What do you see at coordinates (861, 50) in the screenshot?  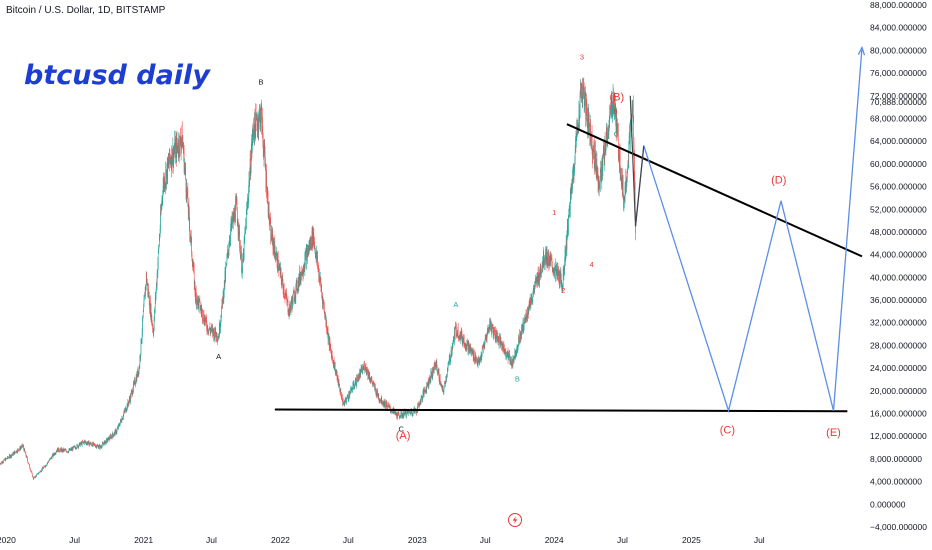 I see `projection-arrow-head` at bounding box center [861, 50].